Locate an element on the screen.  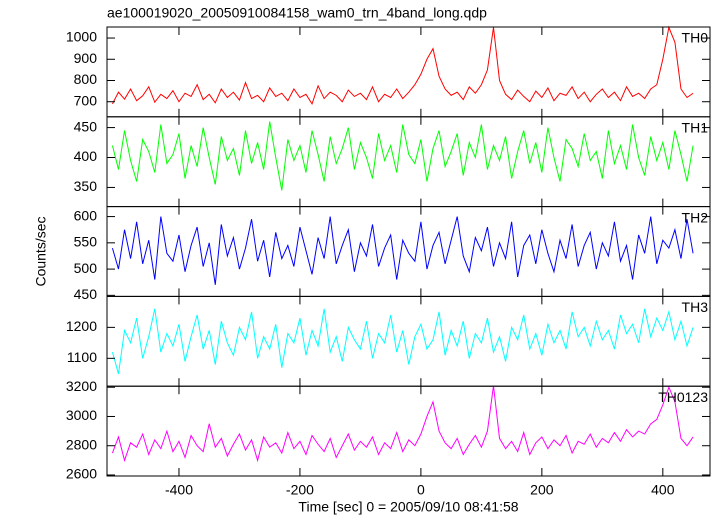
y-tick-label: 500 is located at coordinates (86, 268).